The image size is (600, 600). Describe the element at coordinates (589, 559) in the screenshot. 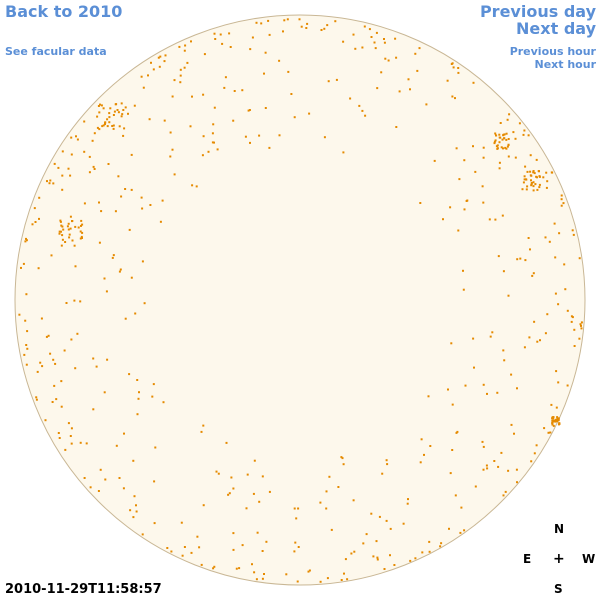

I see `compass-west: W` at that location.